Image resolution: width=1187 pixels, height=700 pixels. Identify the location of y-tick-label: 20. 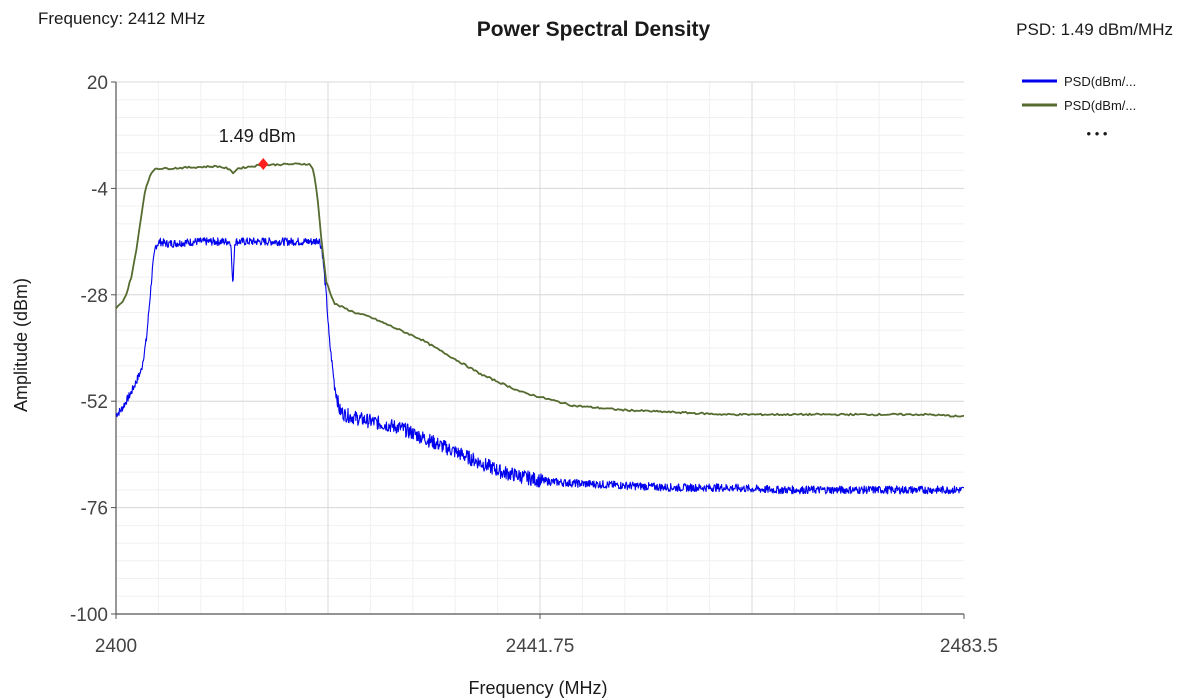
(97, 83).